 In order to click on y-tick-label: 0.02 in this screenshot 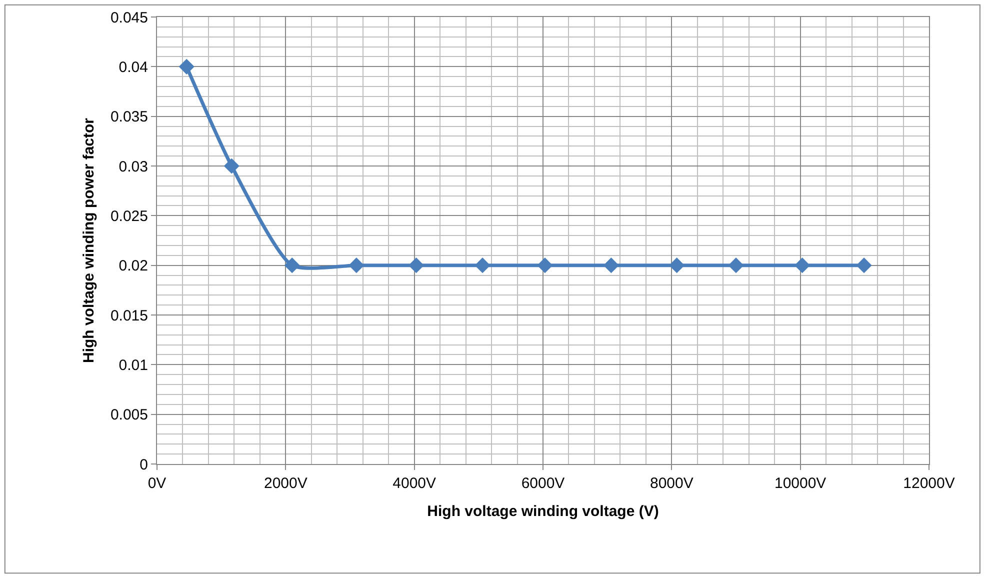, I will do `click(133, 266)`.